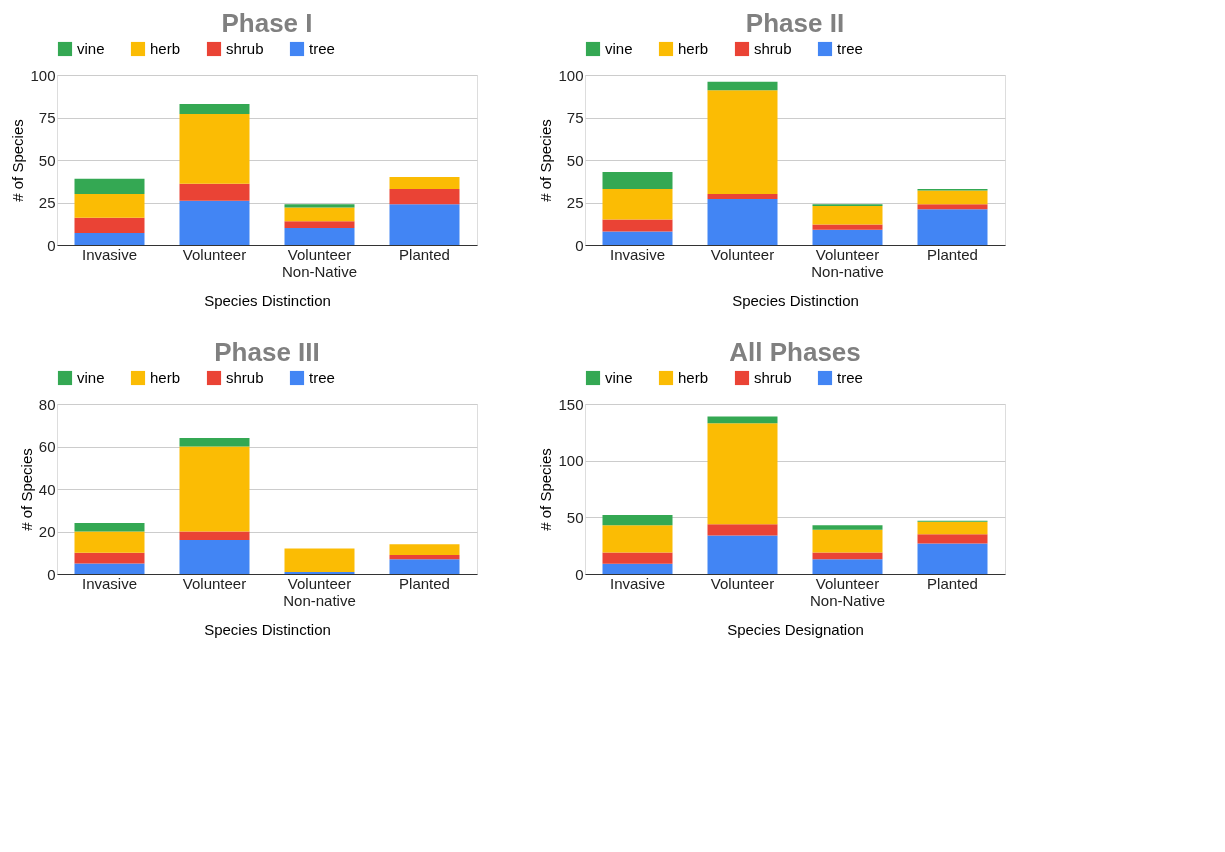 The height and width of the screenshot is (852, 1225). What do you see at coordinates (47, 404) in the screenshot?
I see `y-tick-label: 80` at bounding box center [47, 404].